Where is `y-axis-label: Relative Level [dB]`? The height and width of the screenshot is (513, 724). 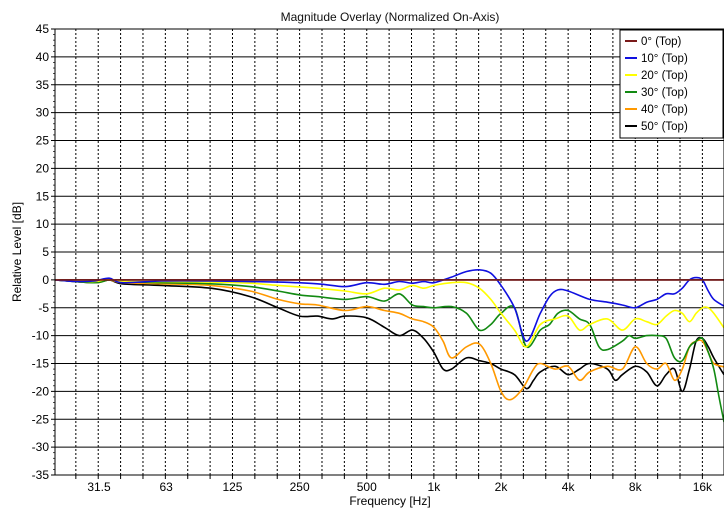 y-axis-label: Relative Level [dB] is located at coordinates (17, 252).